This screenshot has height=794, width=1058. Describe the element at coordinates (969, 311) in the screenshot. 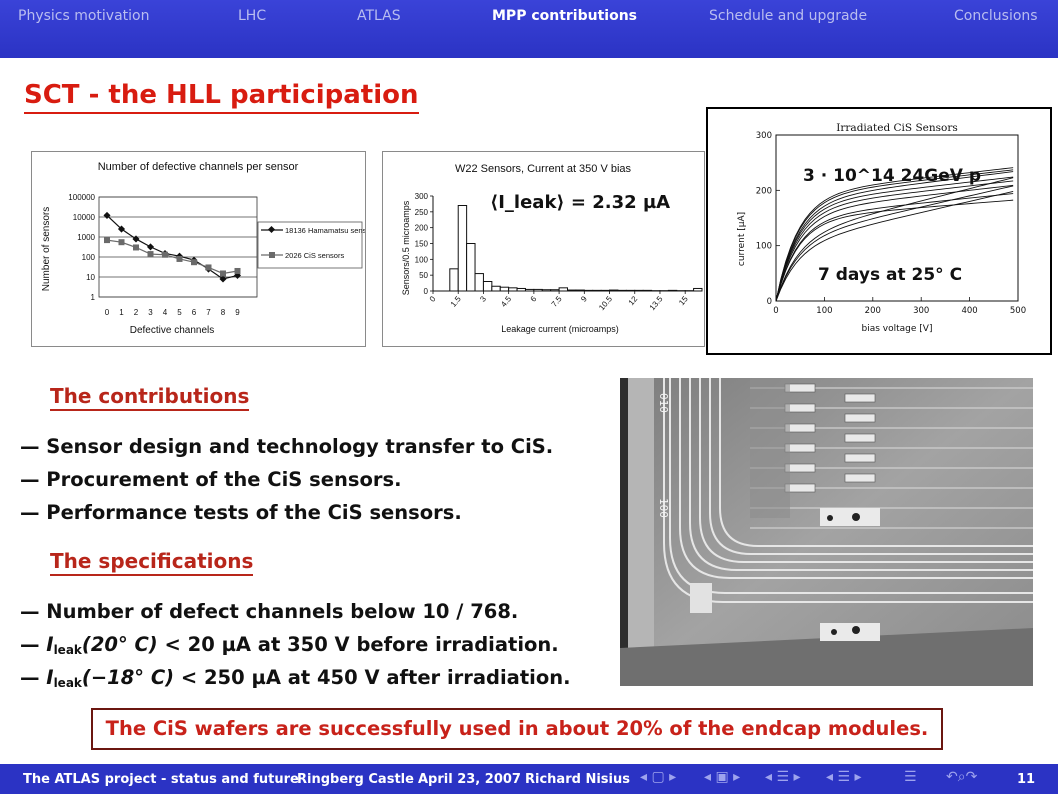

I see `x-tick-label: 400` at that location.